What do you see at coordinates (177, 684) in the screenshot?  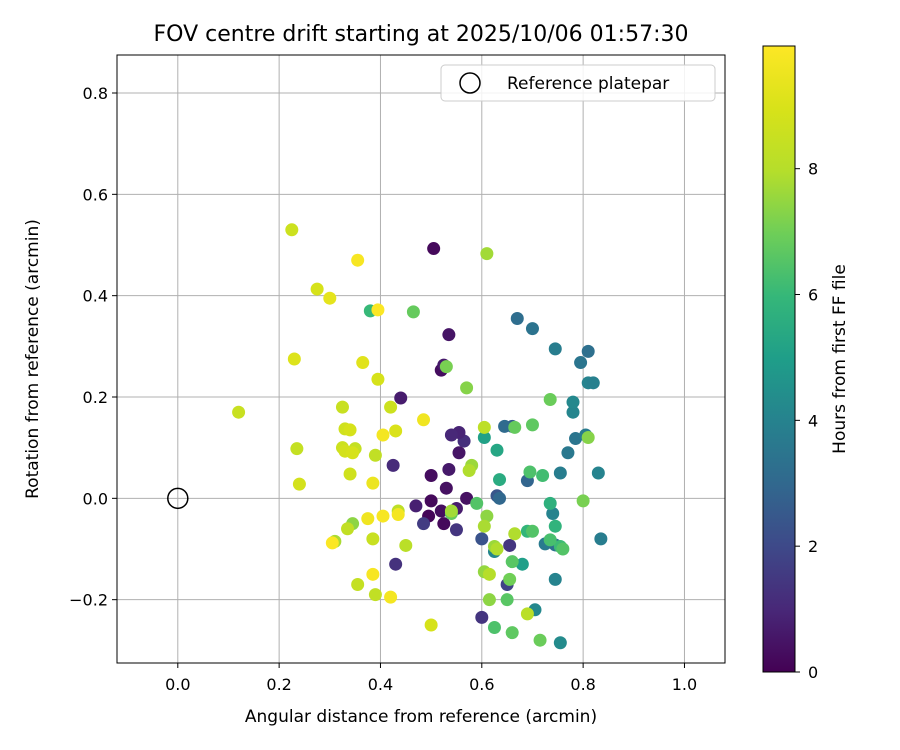 I see `x-tick-label: 0.0` at bounding box center [177, 684].